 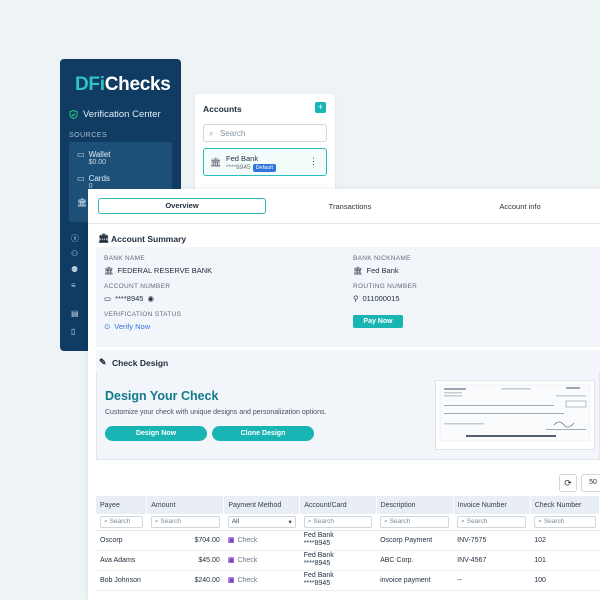 What do you see at coordinates (123, 84) in the screenshot?
I see `app-logo: DFiChecks` at bounding box center [123, 84].